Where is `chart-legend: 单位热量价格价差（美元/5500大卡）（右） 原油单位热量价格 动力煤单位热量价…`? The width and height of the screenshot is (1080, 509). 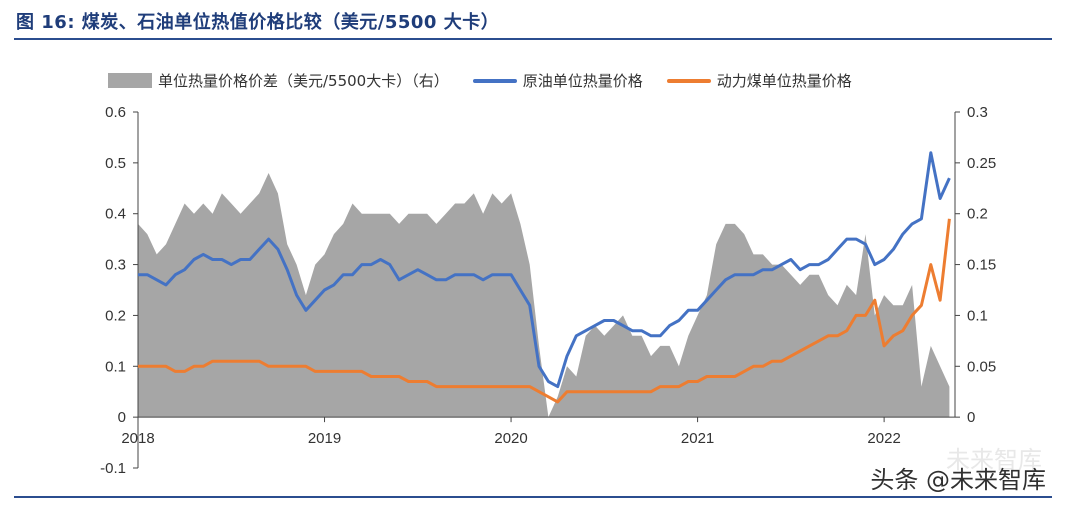 chart-legend: 单位热量价格价差（美元/5500大卡）（右） 原油单位热量价格 动力煤单位热量价… is located at coordinates (492, 80).